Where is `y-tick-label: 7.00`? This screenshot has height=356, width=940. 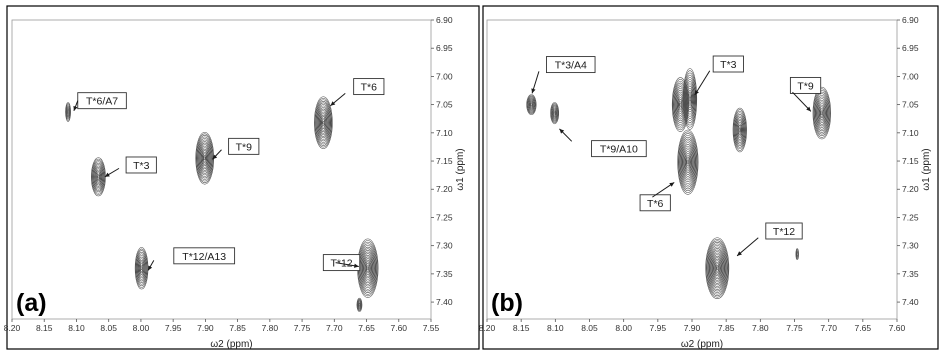
y-tick-label: 7.00 is located at coordinates (910, 76).